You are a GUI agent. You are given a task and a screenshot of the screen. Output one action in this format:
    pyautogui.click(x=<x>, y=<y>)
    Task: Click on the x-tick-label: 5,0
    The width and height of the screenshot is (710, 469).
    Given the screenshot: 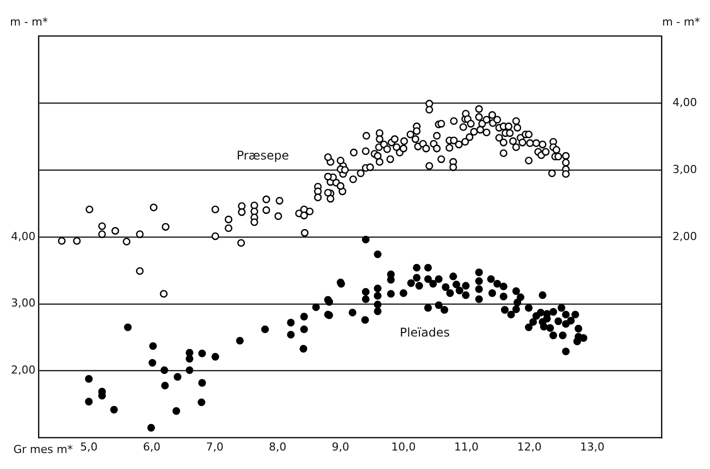 What is the action you would take?
    pyautogui.click(x=89, y=447)
    